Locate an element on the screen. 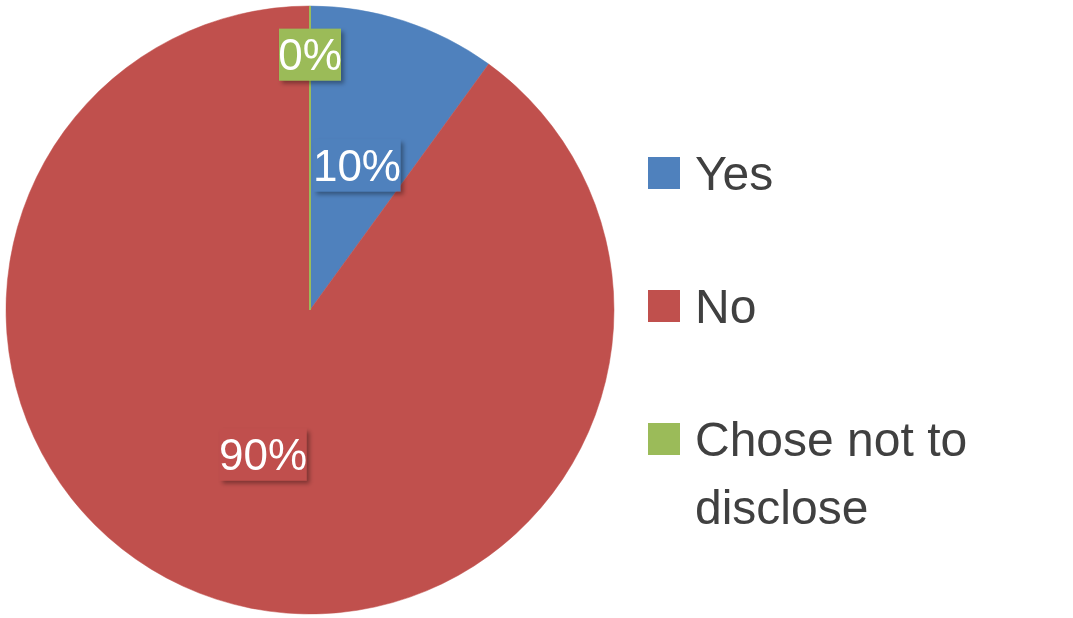 The width and height of the screenshot is (1073, 618). legend-label: Yes is located at coordinates (734, 173).